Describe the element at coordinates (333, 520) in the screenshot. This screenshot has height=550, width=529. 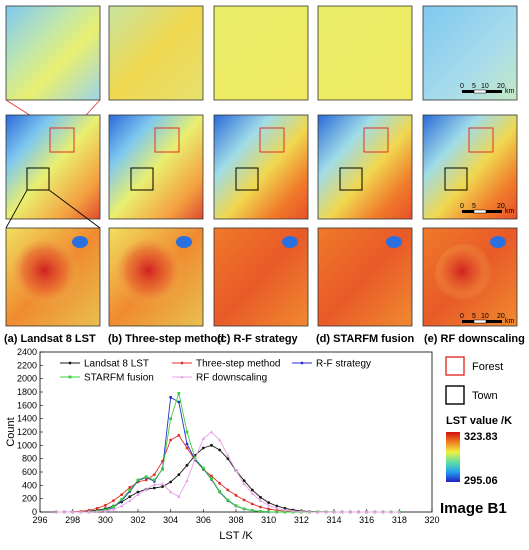
I see `x-tick-label: 314` at that location.